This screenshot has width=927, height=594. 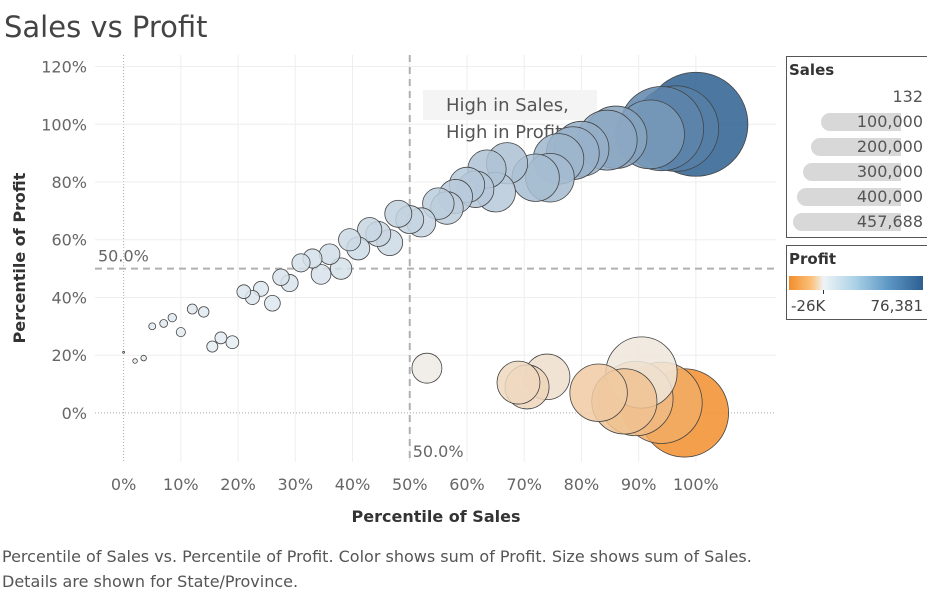 I want to click on size-legend-value: 400,000, so click(x=889, y=196).